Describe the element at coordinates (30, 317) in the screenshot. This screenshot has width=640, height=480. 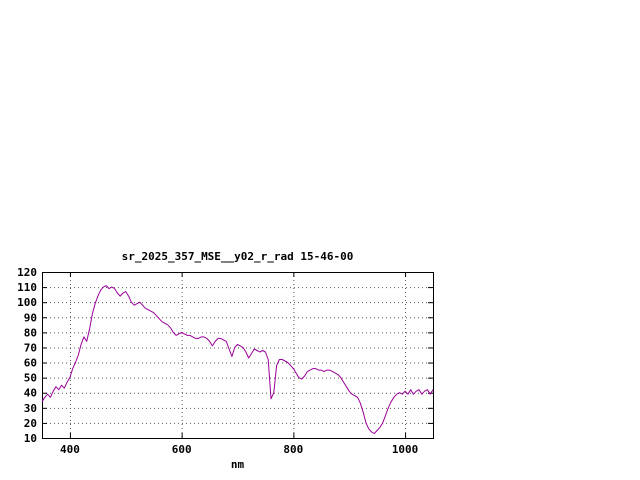
I see `y-tick-label: 90` at that location.